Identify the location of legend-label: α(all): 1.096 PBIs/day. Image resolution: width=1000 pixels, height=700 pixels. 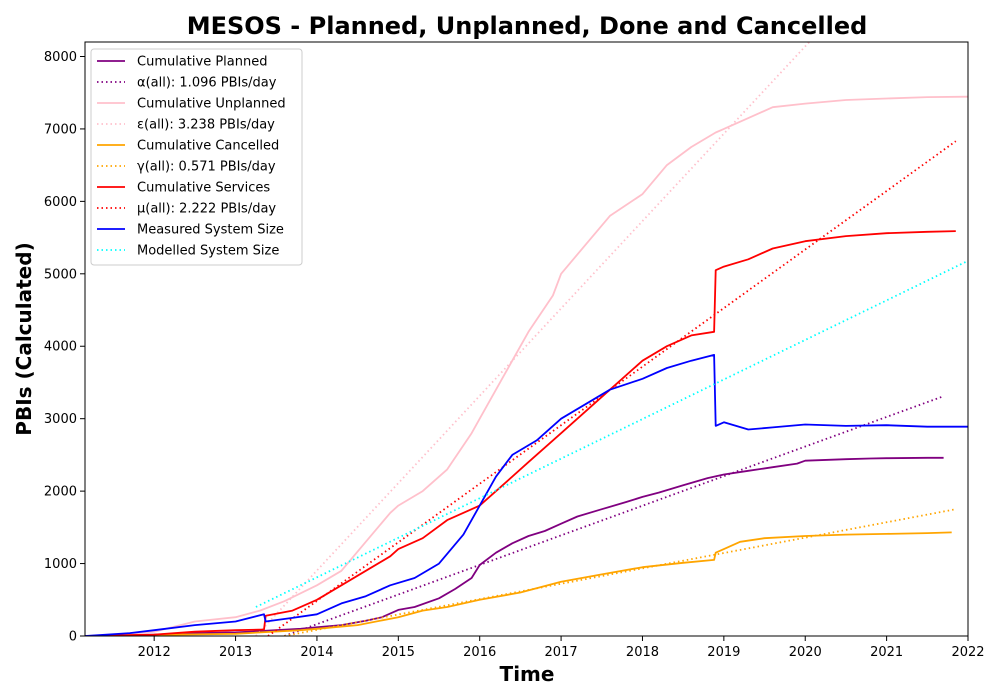
(207, 83).